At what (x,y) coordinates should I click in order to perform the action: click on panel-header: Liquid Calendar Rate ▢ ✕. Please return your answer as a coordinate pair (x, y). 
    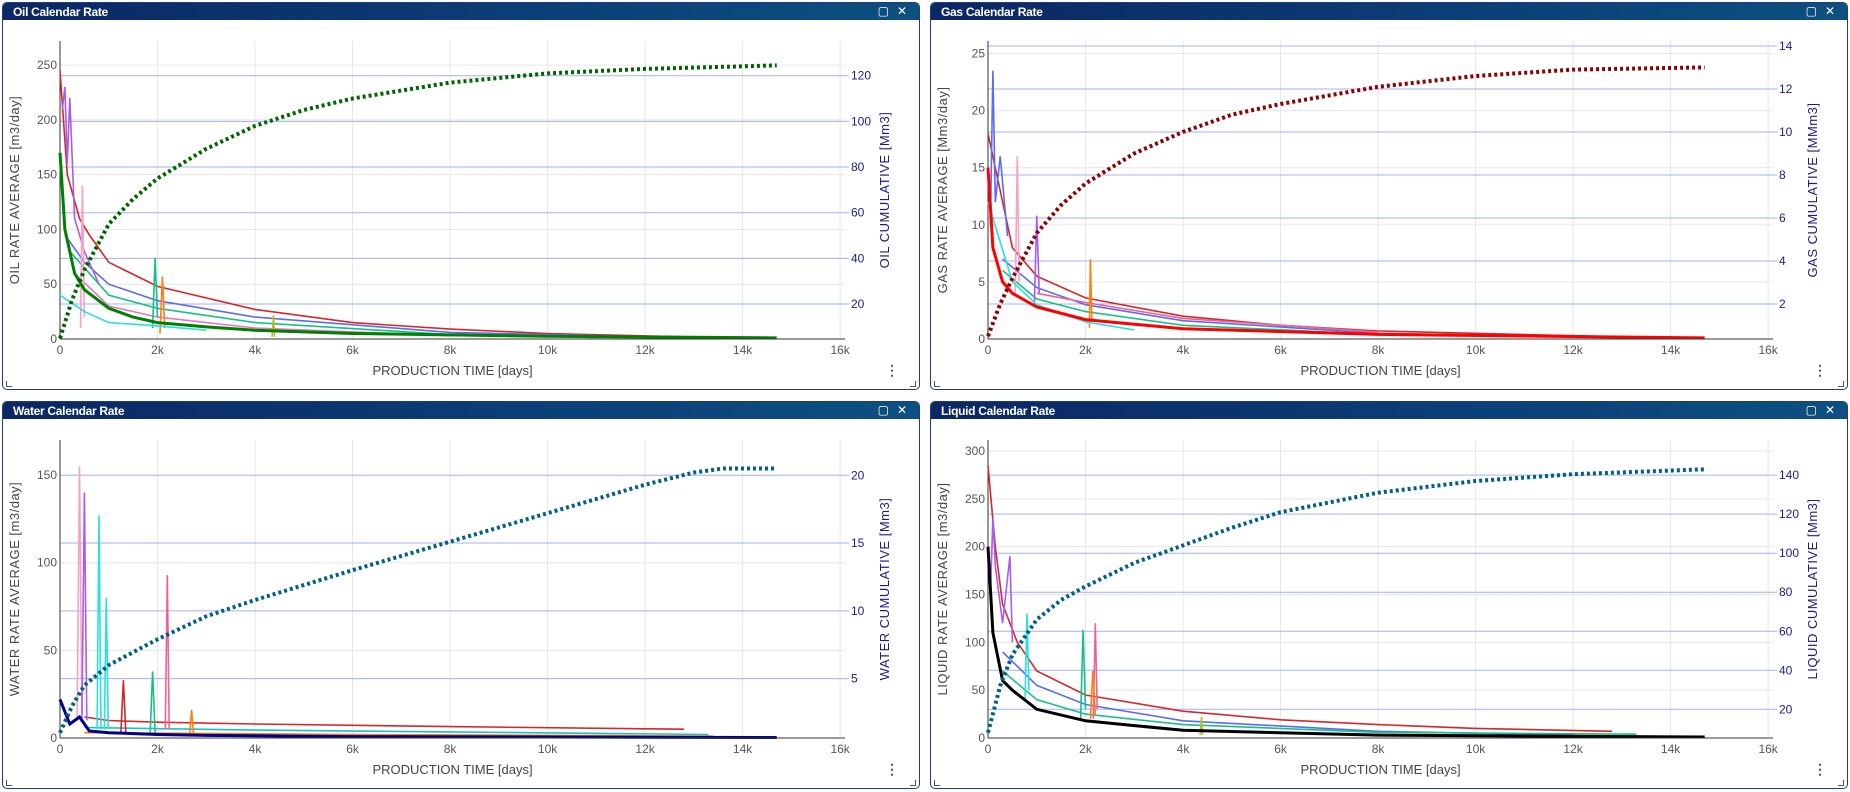
    Looking at the image, I should click on (1389, 410).